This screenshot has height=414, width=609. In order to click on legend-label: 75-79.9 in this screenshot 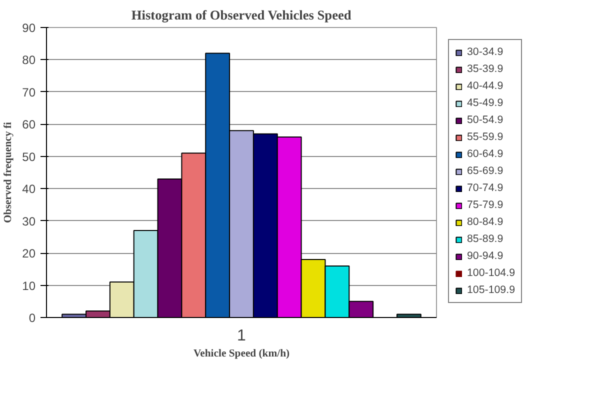, I will do `click(485, 205)`.